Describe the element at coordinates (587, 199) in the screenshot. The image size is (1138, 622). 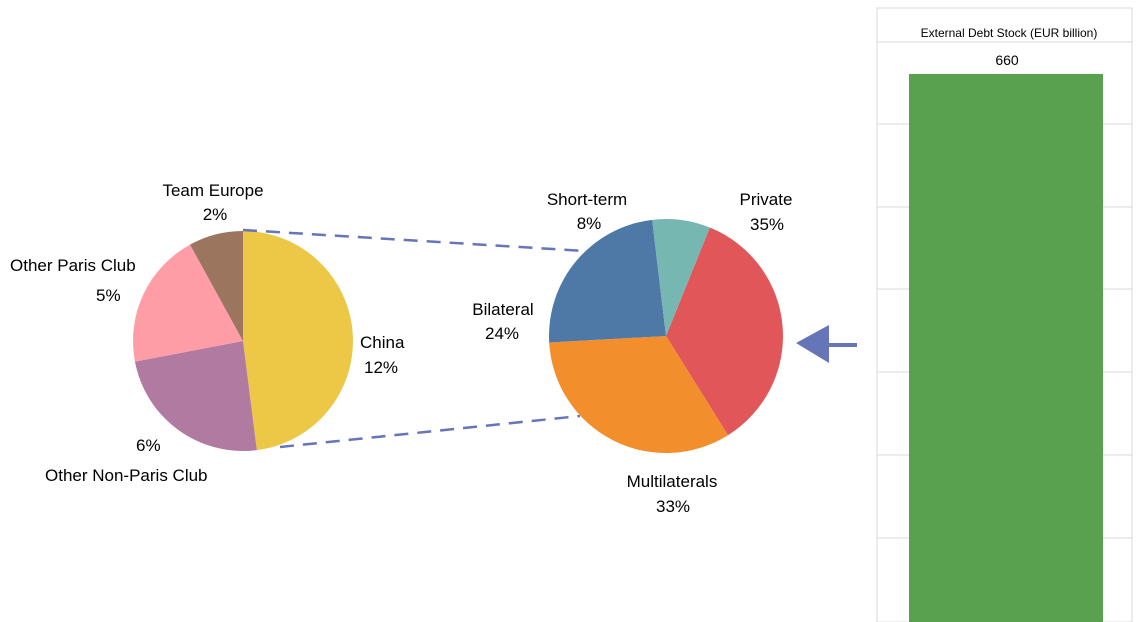
I see `label-short-term: Short-term` at that location.